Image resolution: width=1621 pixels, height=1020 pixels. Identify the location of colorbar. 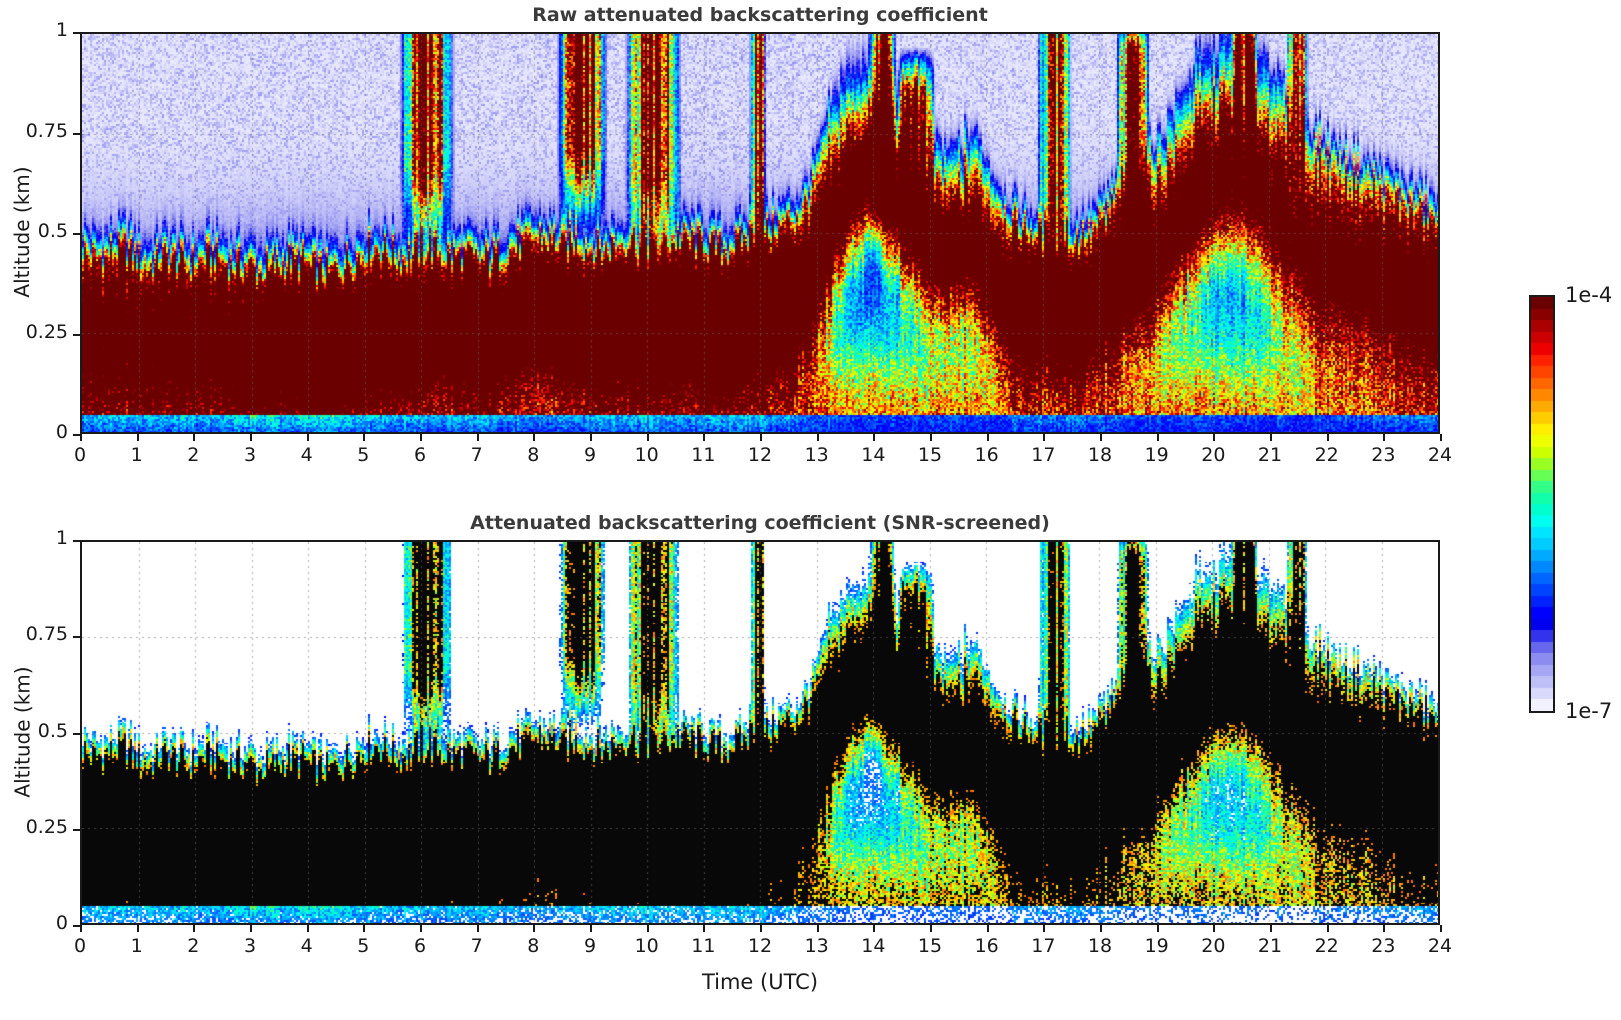
(1542, 504).